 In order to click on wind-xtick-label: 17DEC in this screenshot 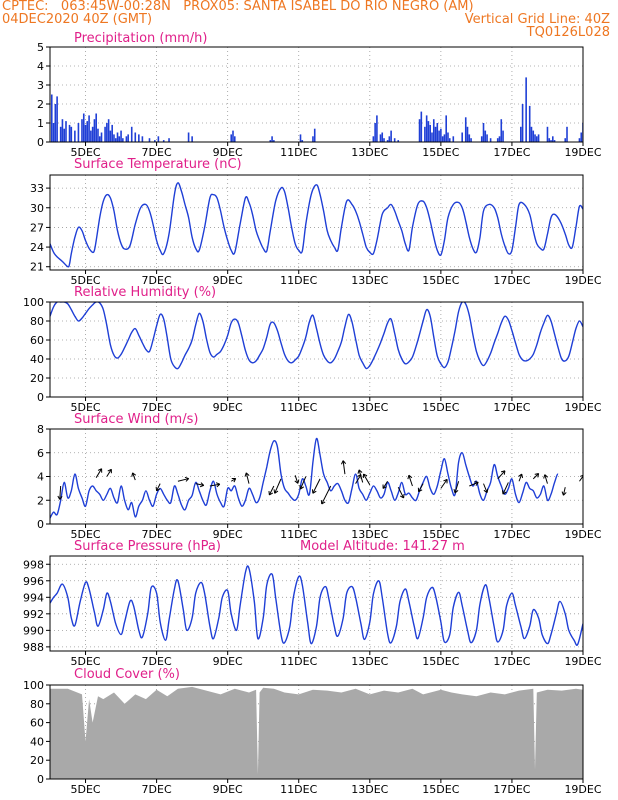, I will do `click(511, 534)`.